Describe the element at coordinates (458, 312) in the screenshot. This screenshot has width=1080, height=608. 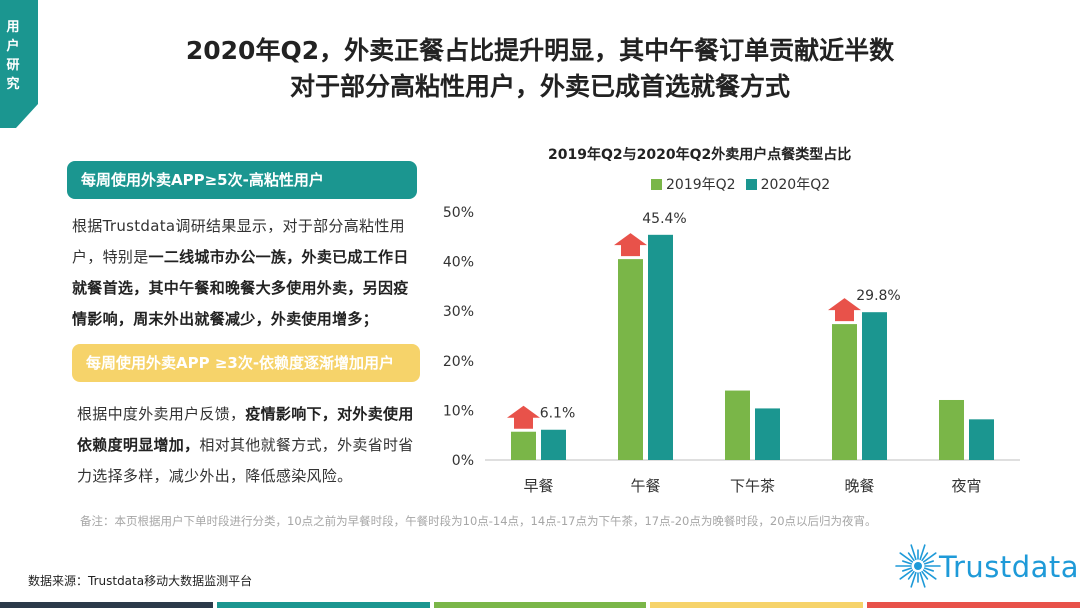
I see `y-tick-label: 30%` at that location.